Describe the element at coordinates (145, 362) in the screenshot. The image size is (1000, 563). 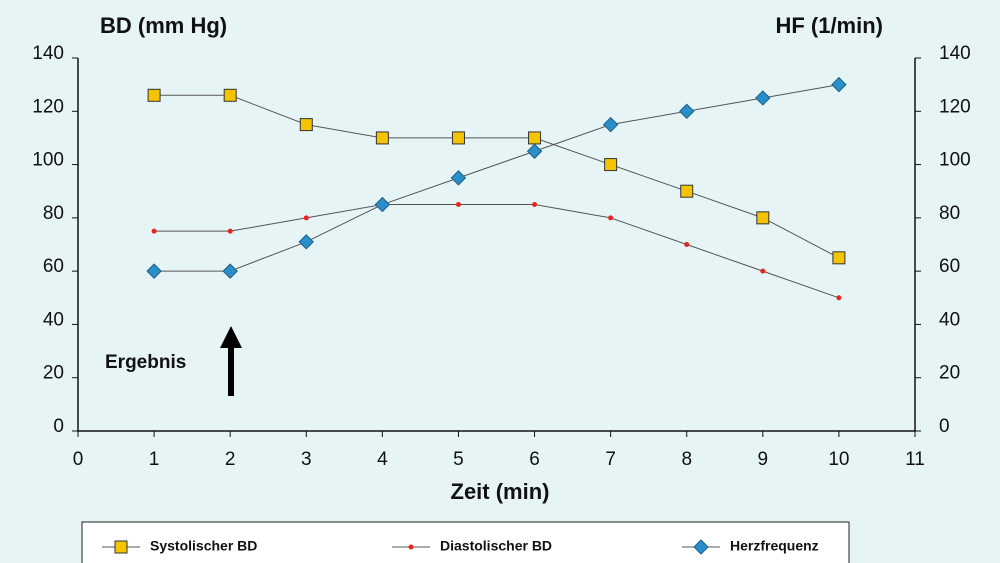
I see `annotation: Ergebnis` at that location.